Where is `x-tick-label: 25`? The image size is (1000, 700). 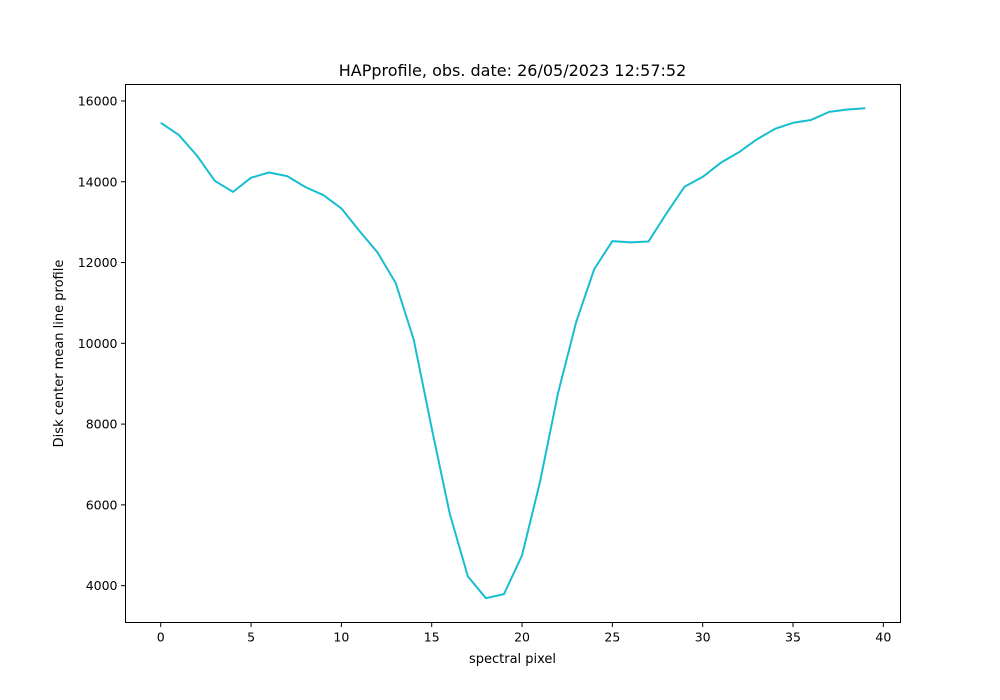 x-tick-label: 25 is located at coordinates (612, 637).